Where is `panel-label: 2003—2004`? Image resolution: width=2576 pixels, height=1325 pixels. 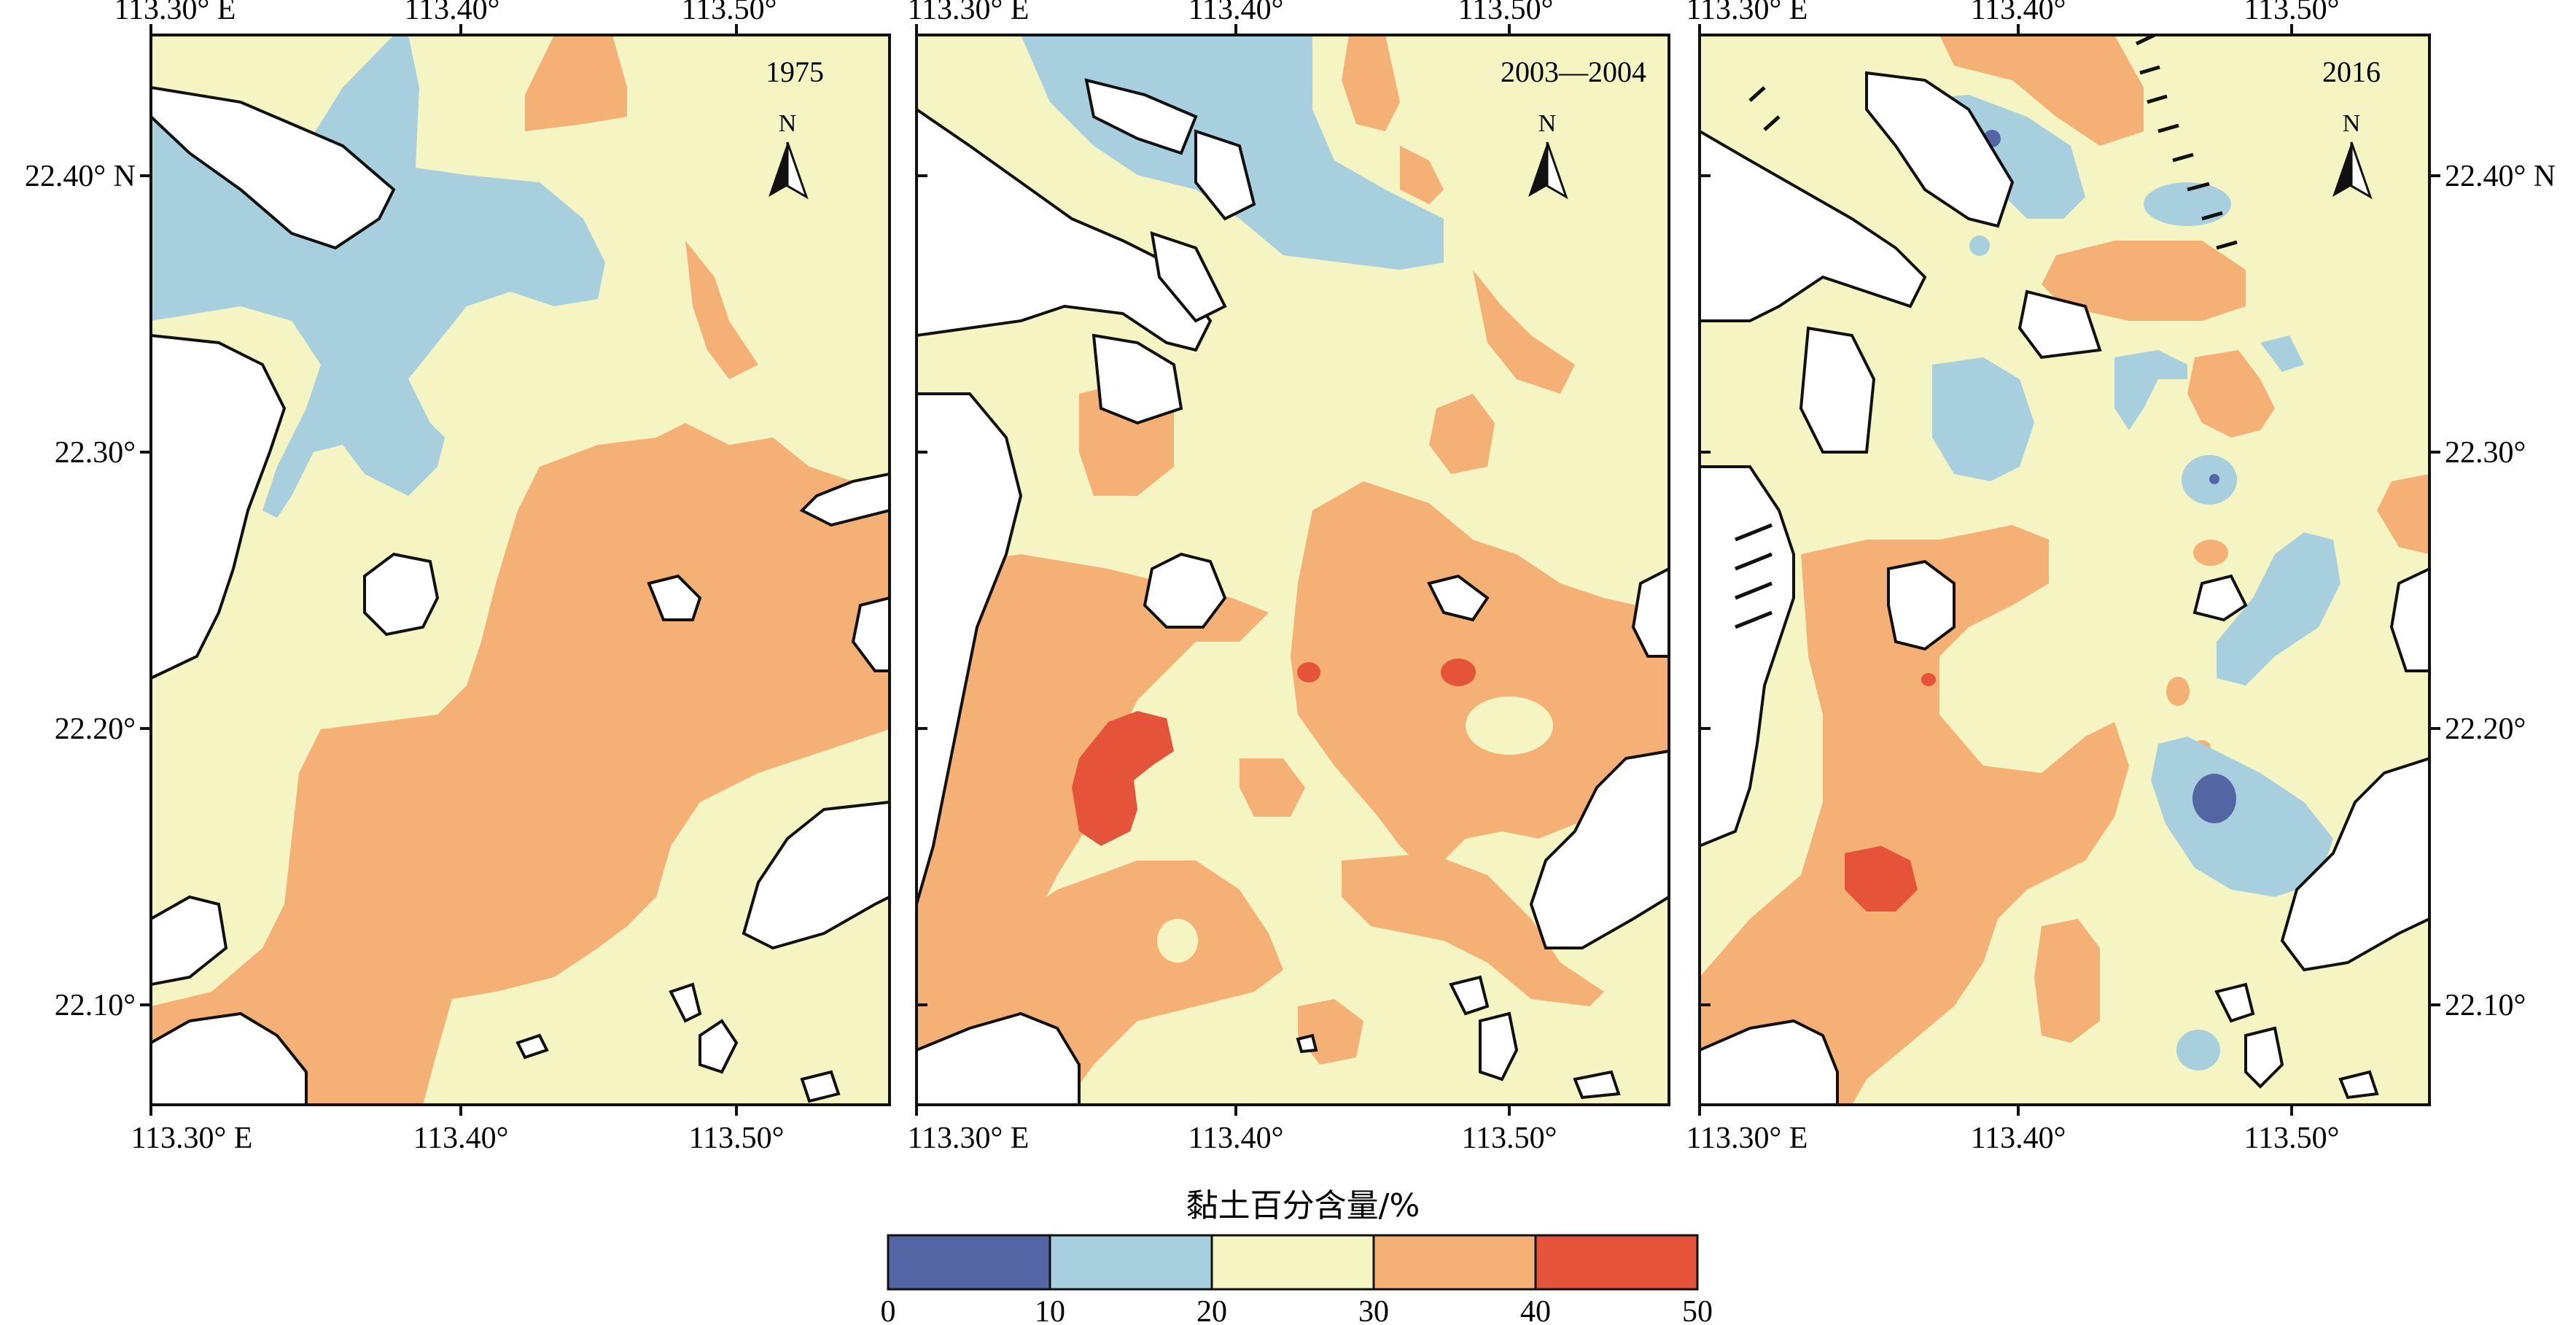 panel-label: 2003—2004 is located at coordinates (1573, 71).